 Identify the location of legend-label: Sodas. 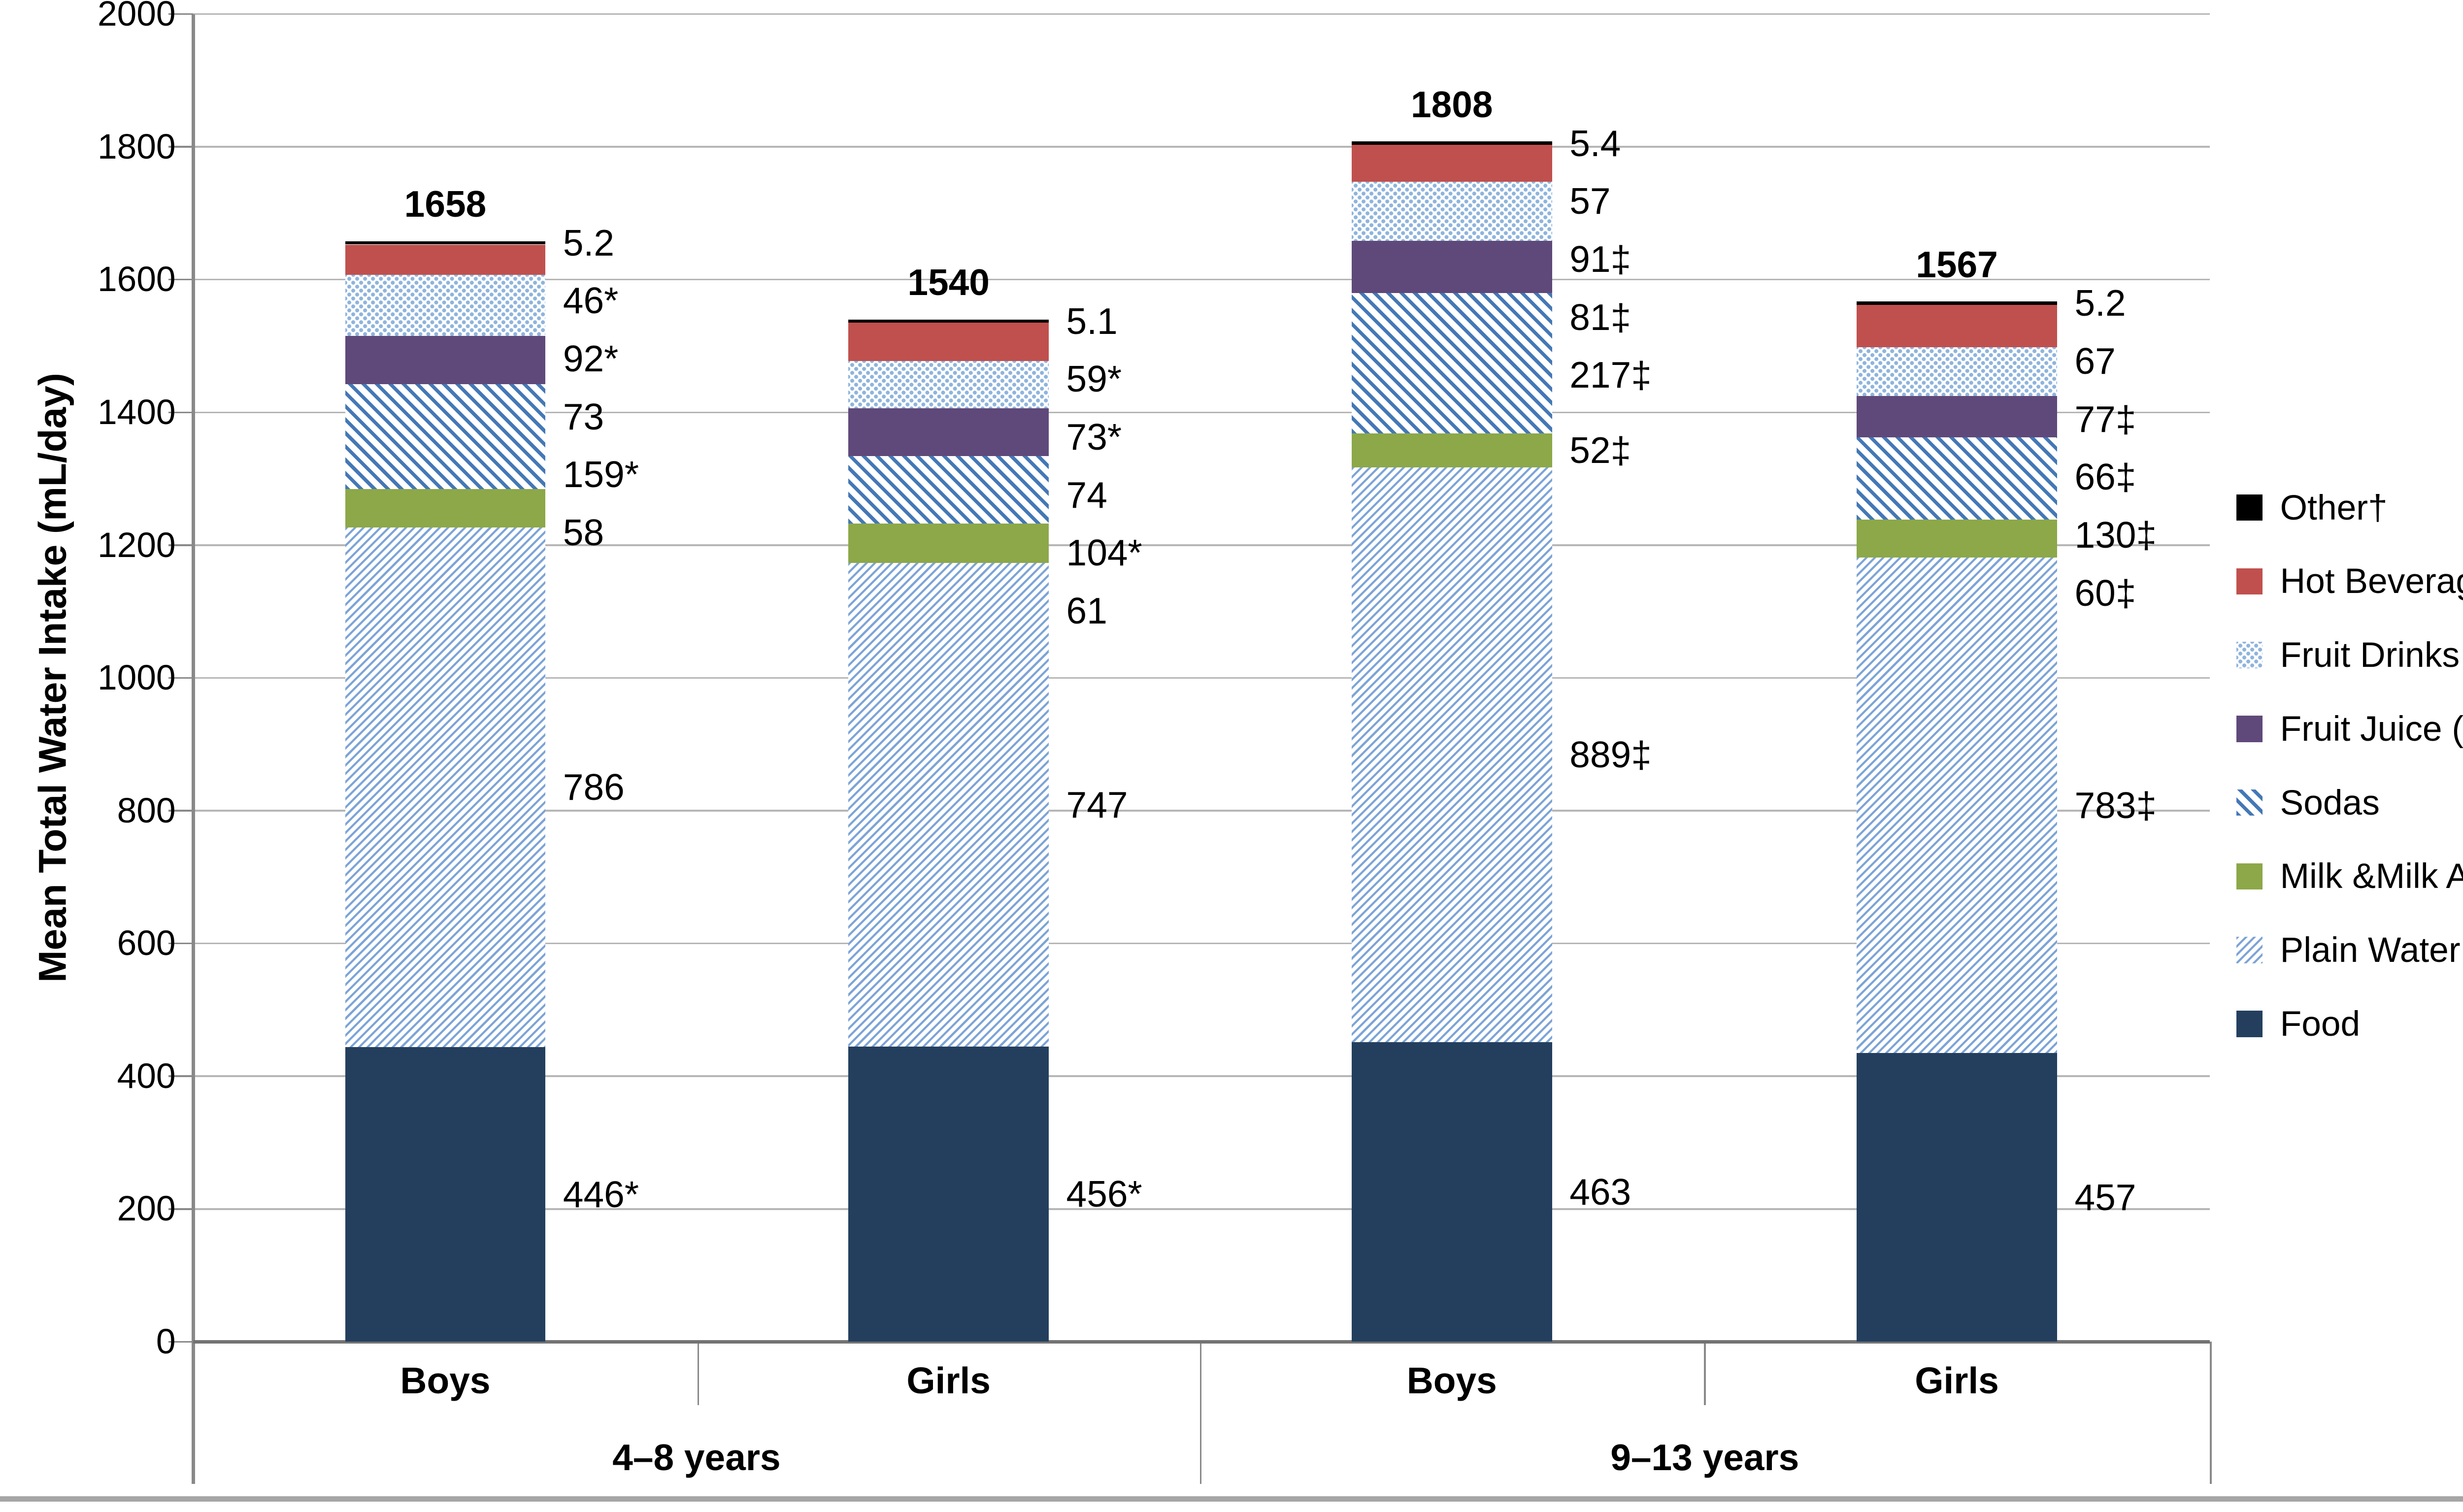
(2330, 802).